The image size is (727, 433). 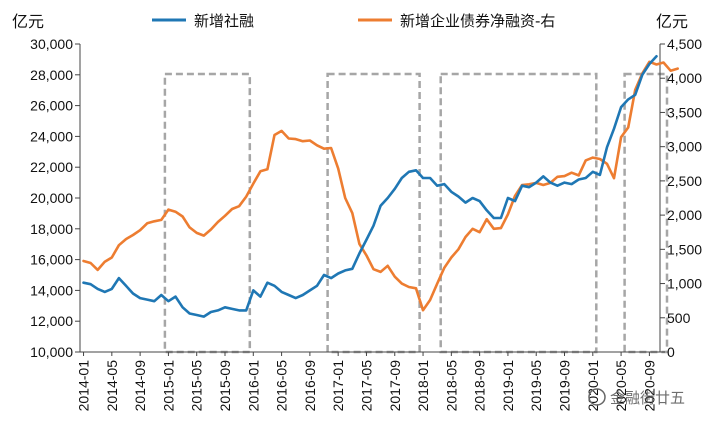 What do you see at coordinates (451, 386) in the screenshot?
I see `x-tick-label: 2018-05` at bounding box center [451, 386].